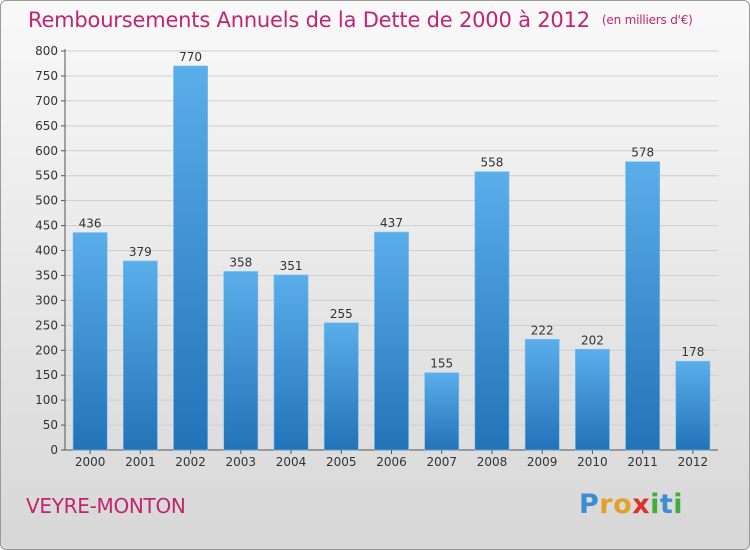  What do you see at coordinates (140, 252) in the screenshot?
I see `data-label: 379` at bounding box center [140, 252].